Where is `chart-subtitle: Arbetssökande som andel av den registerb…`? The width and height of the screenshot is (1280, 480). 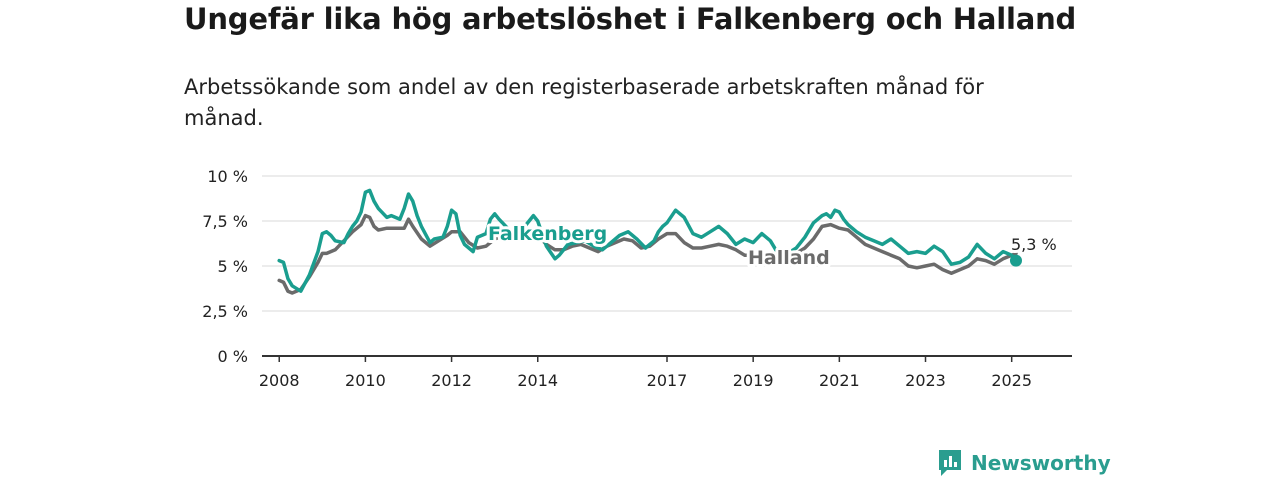
chart-subtitle: Arbetssökande som andel av den registerb… is located at coordinates (584, 102).